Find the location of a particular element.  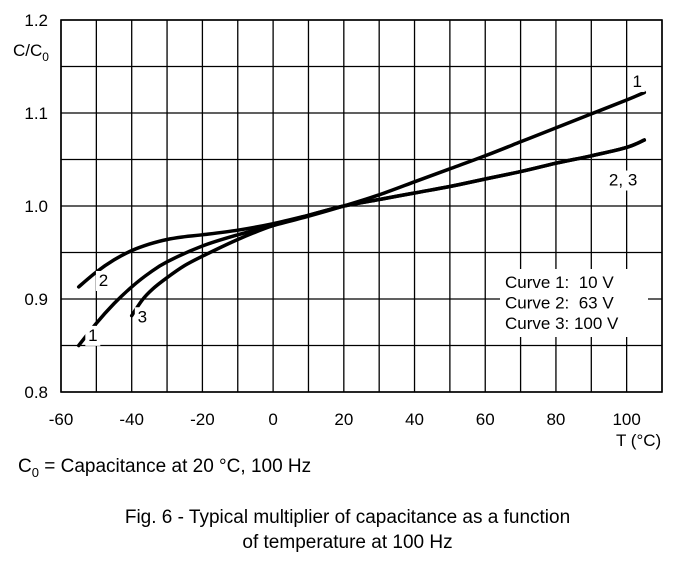

x-tick-label: 60 is located at coordinates (485, 419).